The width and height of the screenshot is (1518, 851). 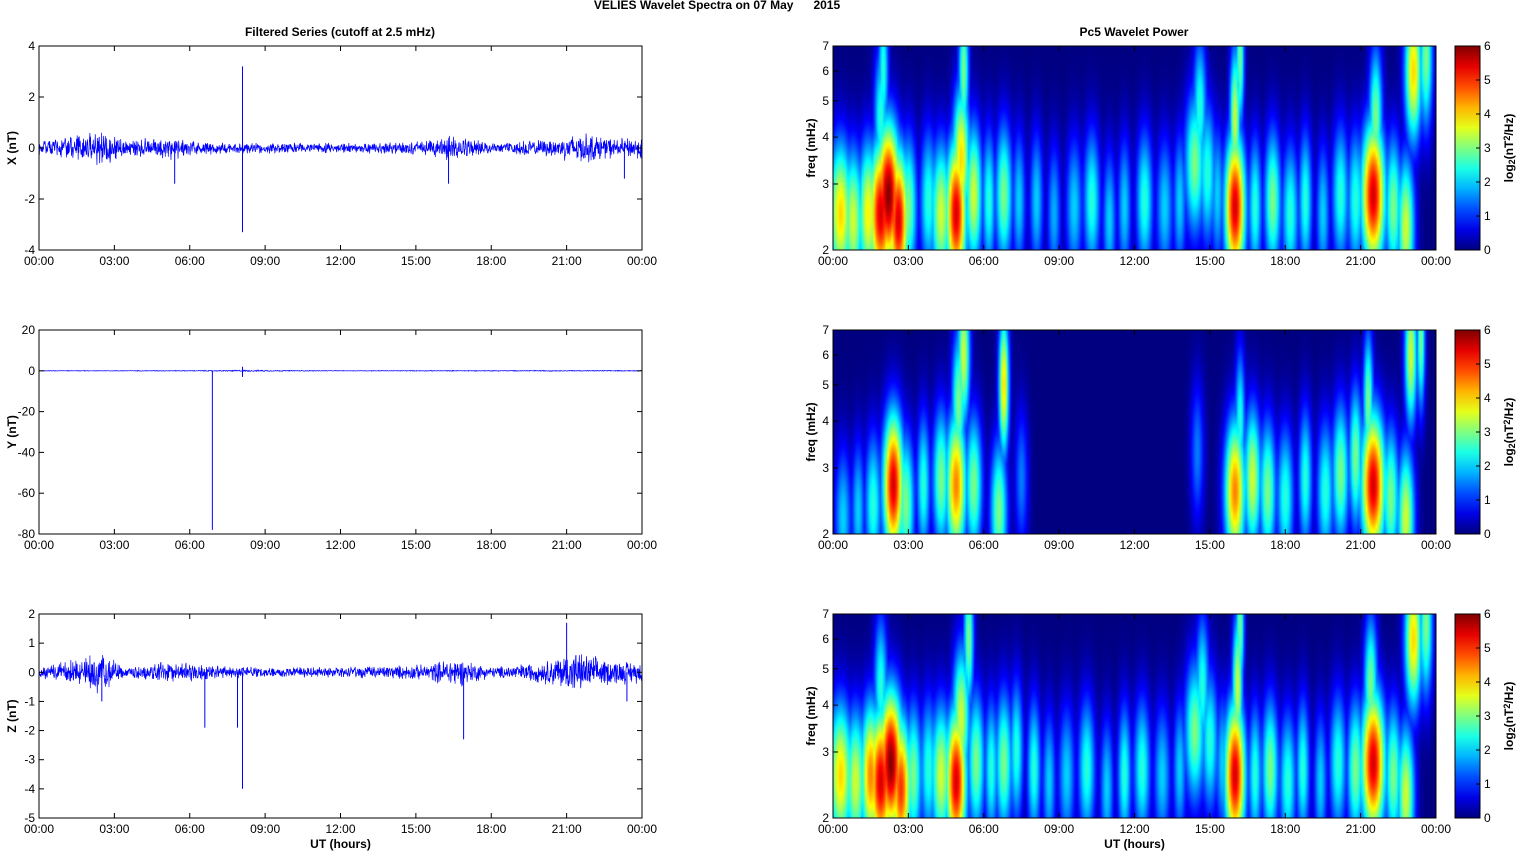 What do you see at coordinates (340, 432) in the screenshot?
I see `filtered-y-plot-area` at bounding box center [340, 432].